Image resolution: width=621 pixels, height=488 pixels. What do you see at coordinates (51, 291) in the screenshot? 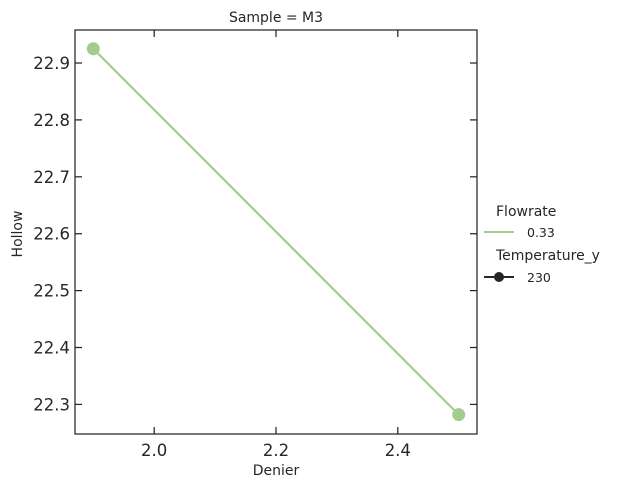
I see `y-tick-label: 22.5` at bounding box center [51, 291].